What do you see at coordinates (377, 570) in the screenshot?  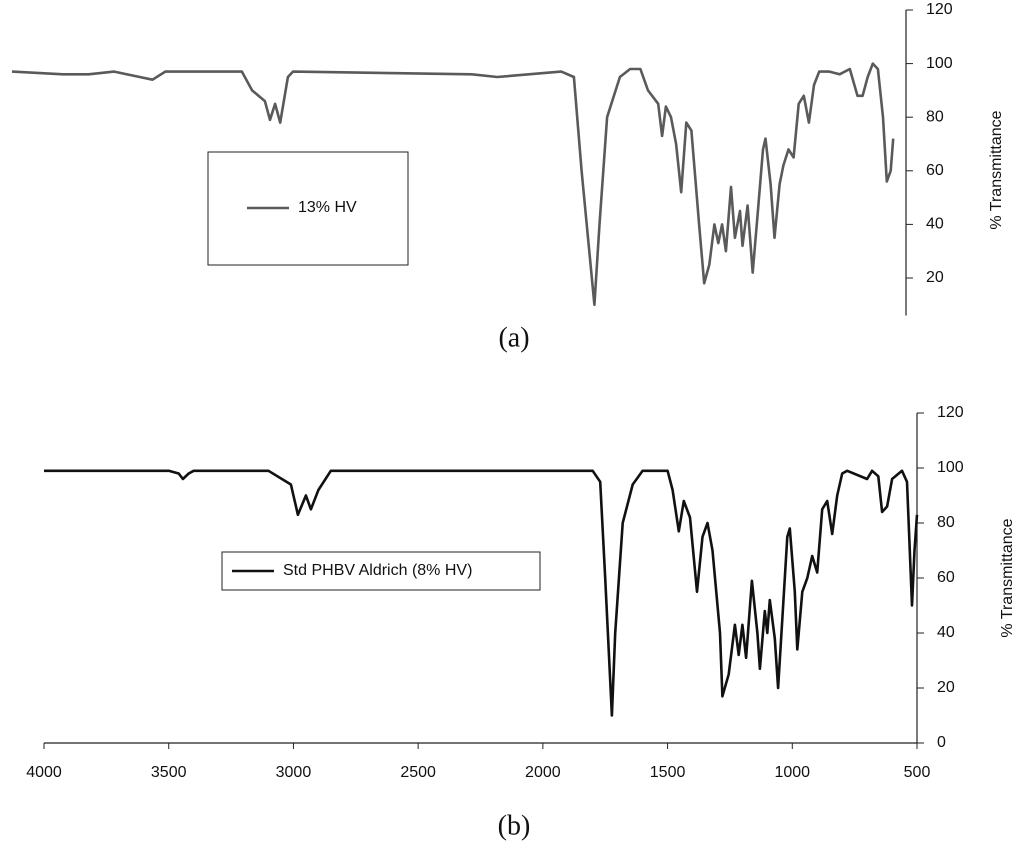 I see `legend-label: Std PHBV Aldrich (8% HV)` at bounding box center [377, 570].